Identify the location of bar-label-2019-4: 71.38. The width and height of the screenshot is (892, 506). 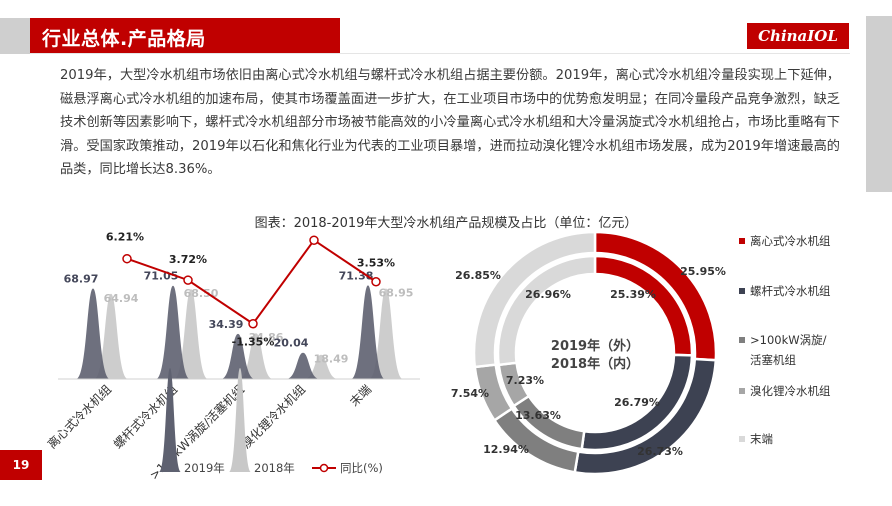
(356, 275).